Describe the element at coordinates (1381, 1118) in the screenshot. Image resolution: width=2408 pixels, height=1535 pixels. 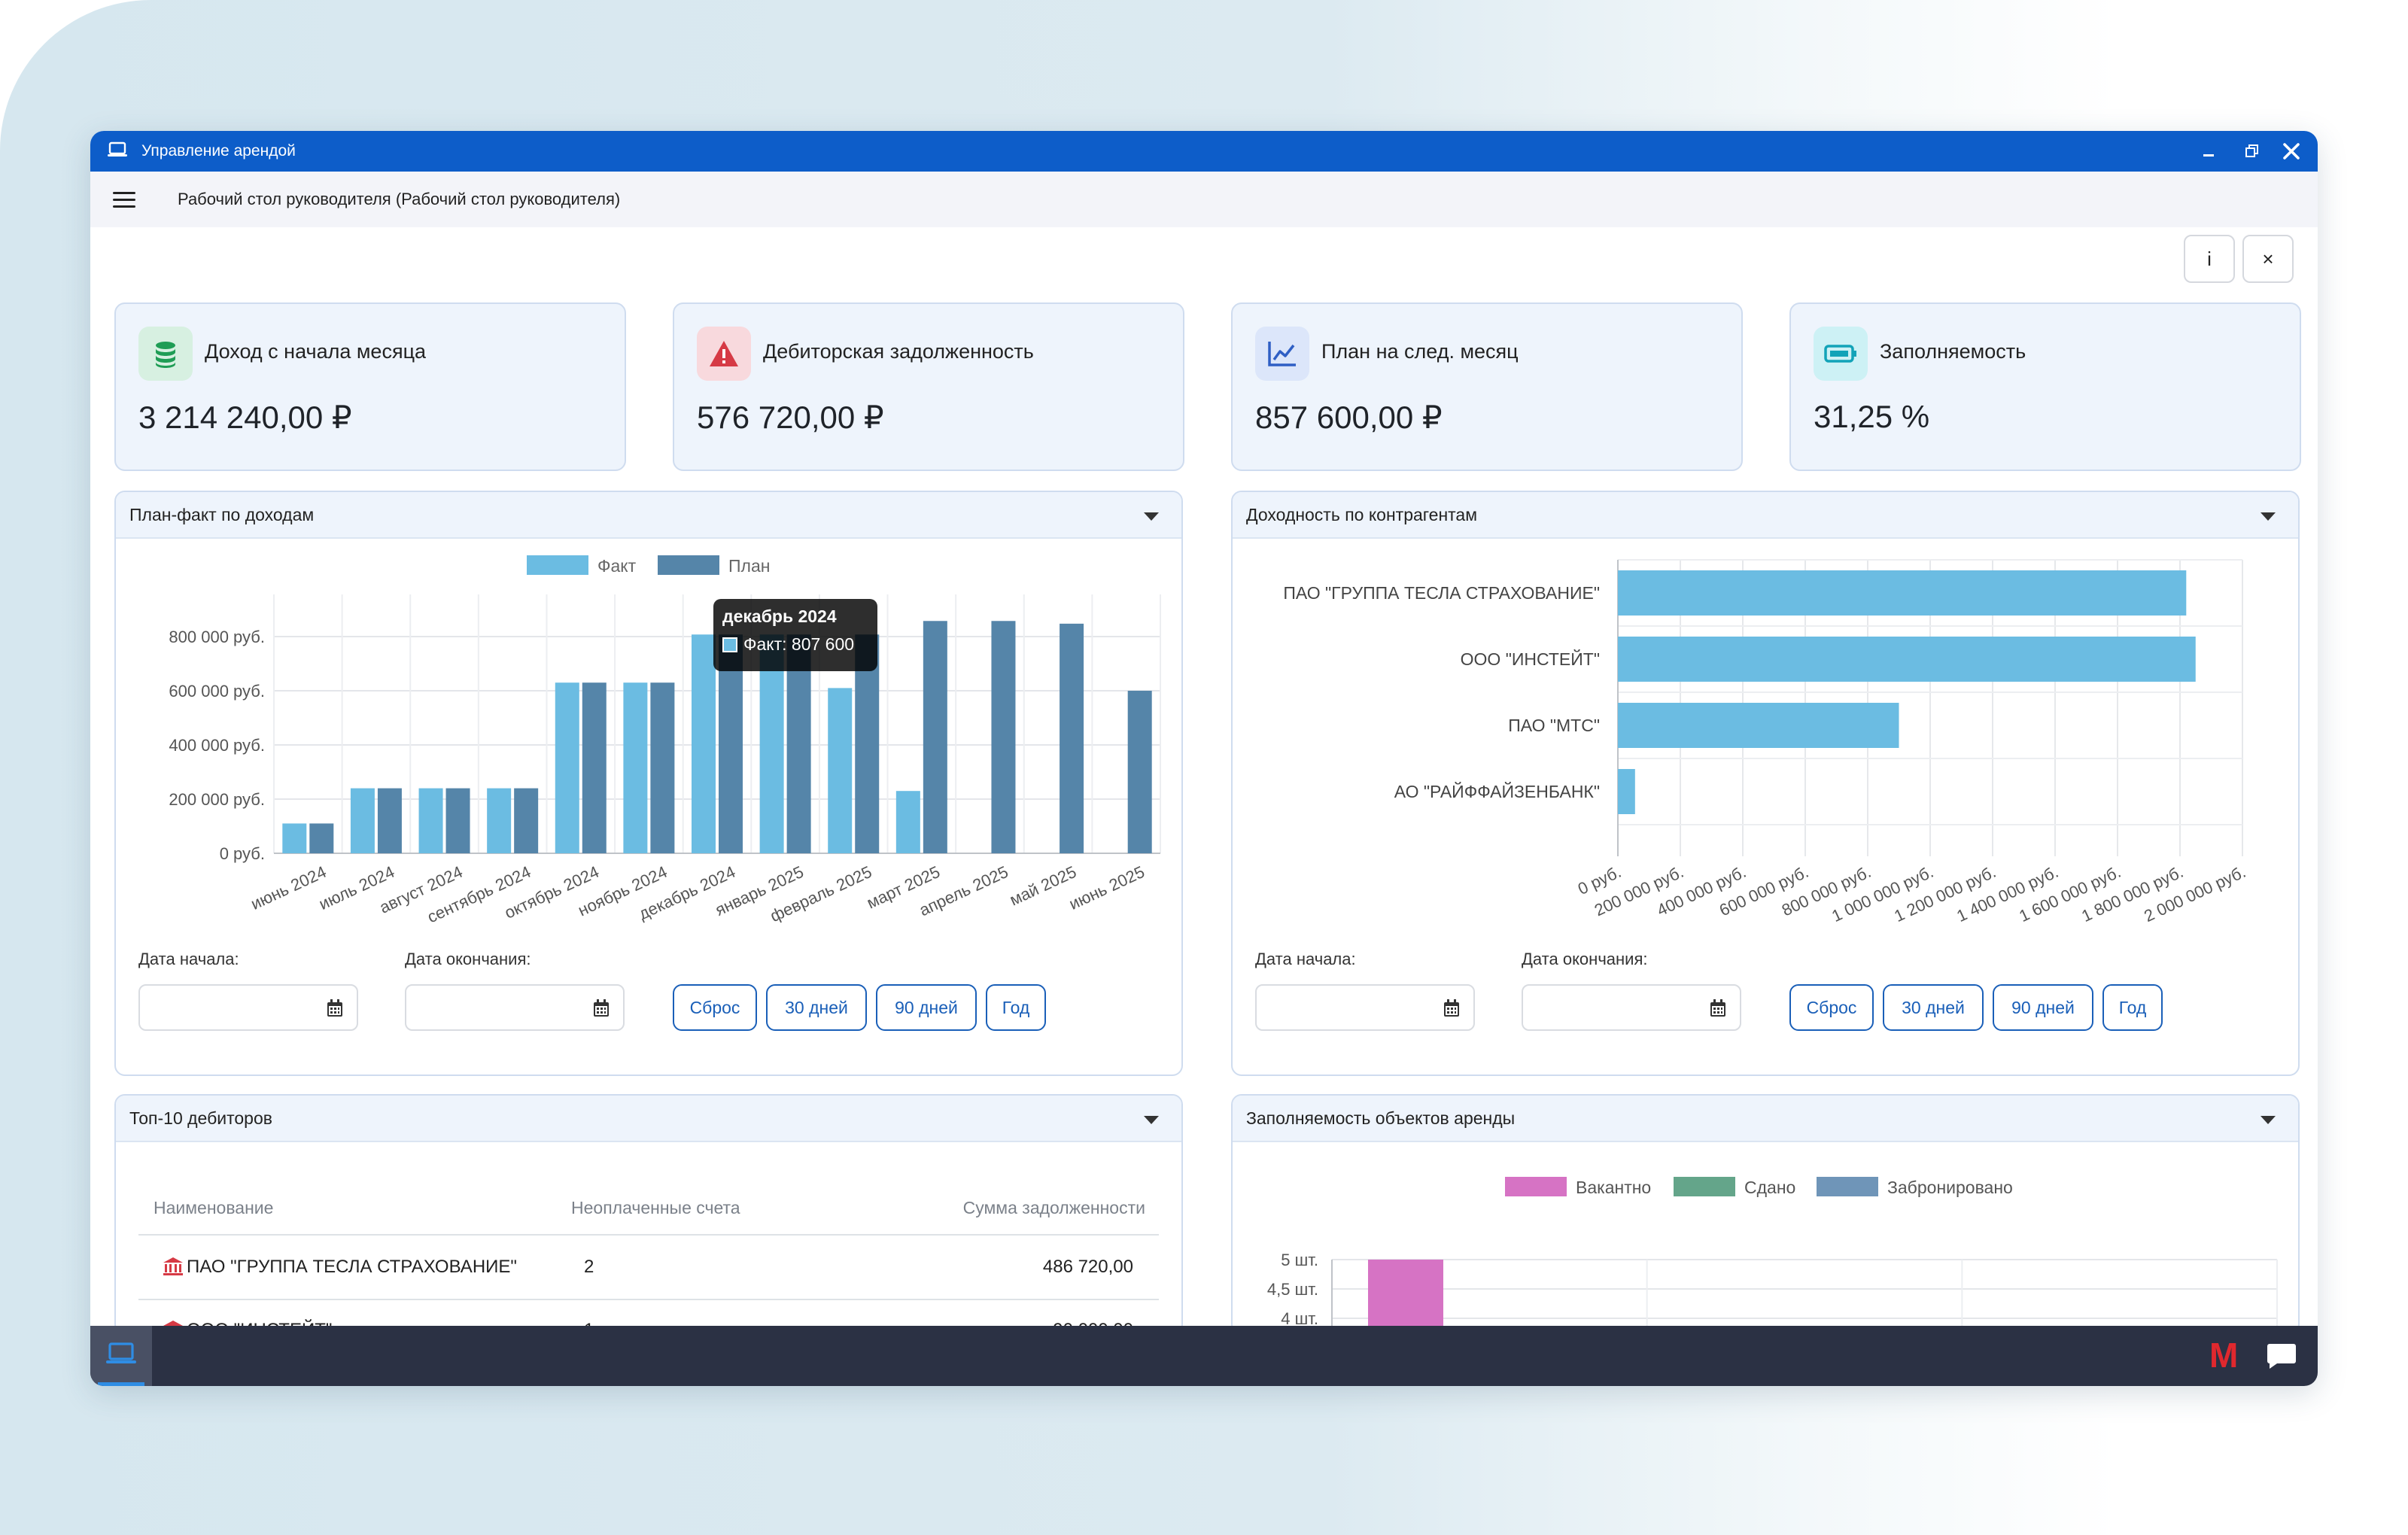
I see `panel-title: Заполняемость объектов аренды` at that location.